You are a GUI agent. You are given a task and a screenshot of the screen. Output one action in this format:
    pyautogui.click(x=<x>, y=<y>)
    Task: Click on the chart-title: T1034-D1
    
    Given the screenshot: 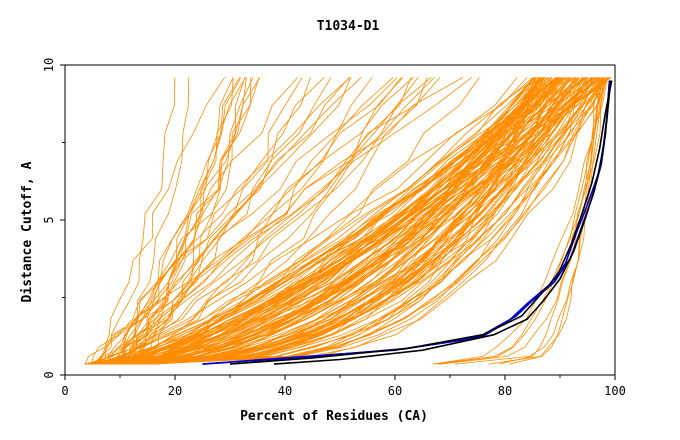 What is the action you would take?
    pyautogui.click(x=348, y=26)
    